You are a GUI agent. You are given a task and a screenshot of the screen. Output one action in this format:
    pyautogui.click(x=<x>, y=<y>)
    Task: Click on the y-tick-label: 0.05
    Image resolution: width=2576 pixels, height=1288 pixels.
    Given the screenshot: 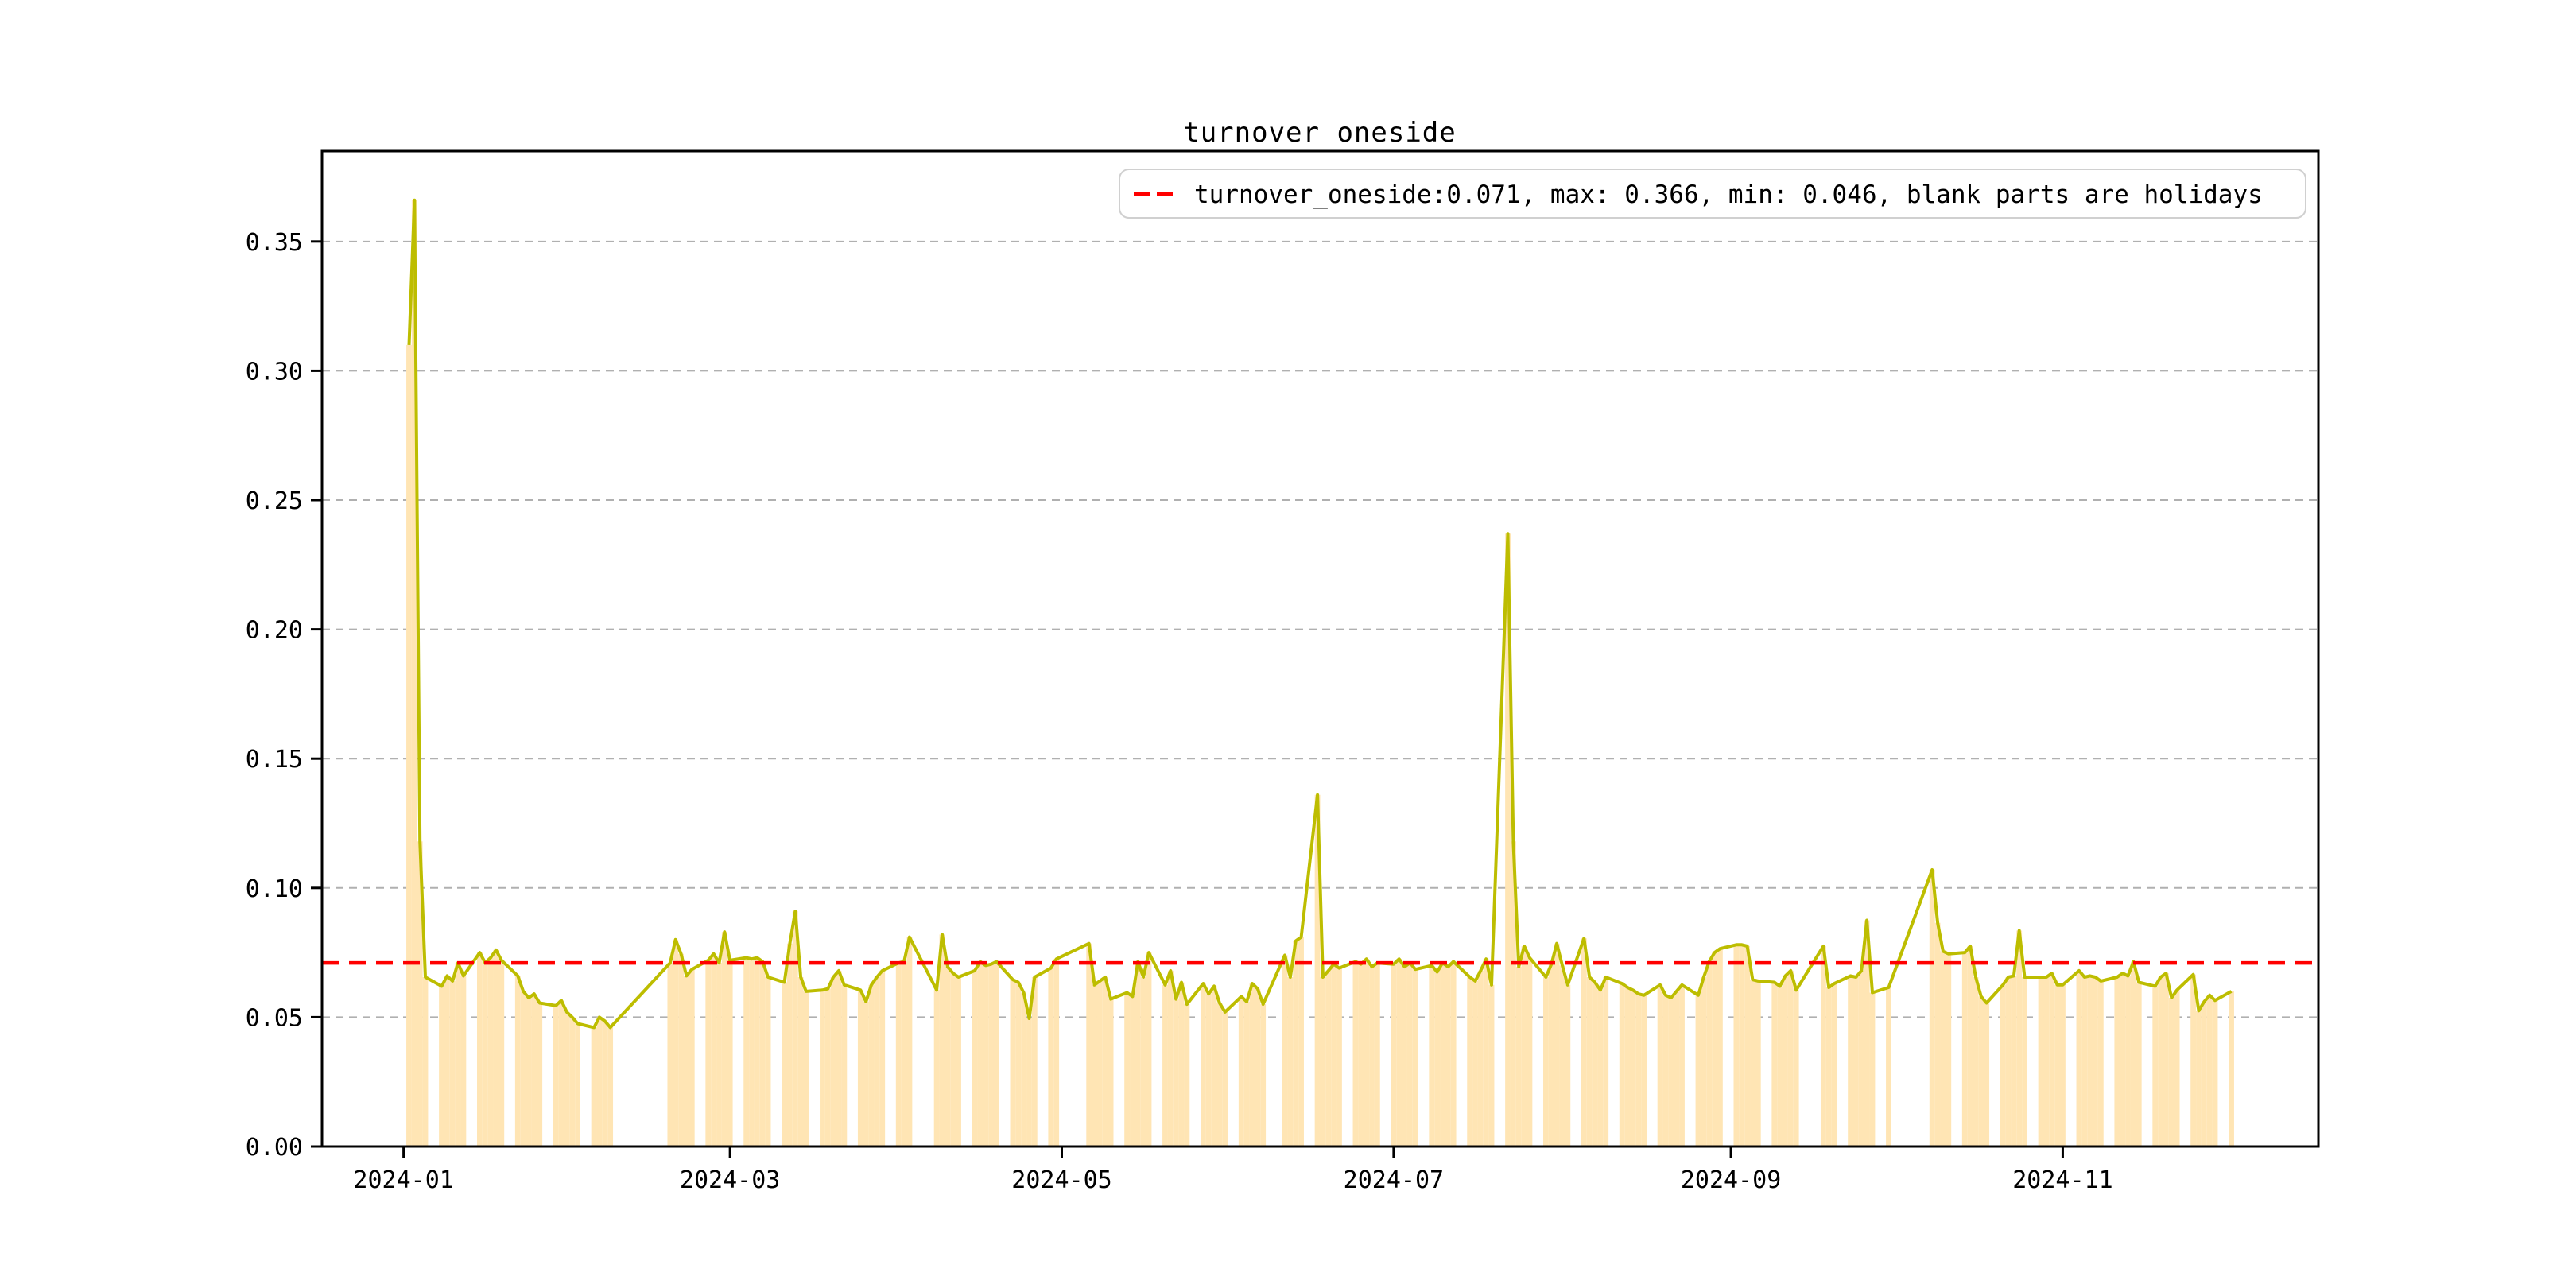 What is the action you would take?
    pyautogui.click(x=274, y=1018)
    